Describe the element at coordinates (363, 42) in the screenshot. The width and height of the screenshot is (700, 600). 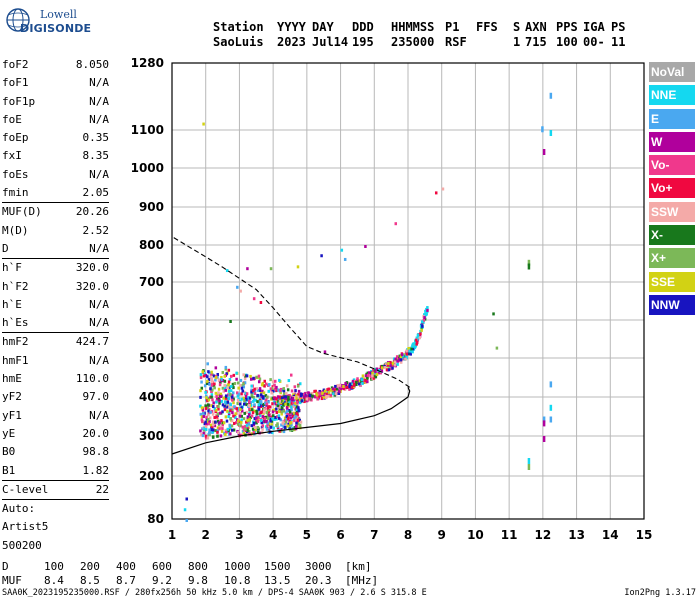
I see `header-field-value-3: 195` at that location.